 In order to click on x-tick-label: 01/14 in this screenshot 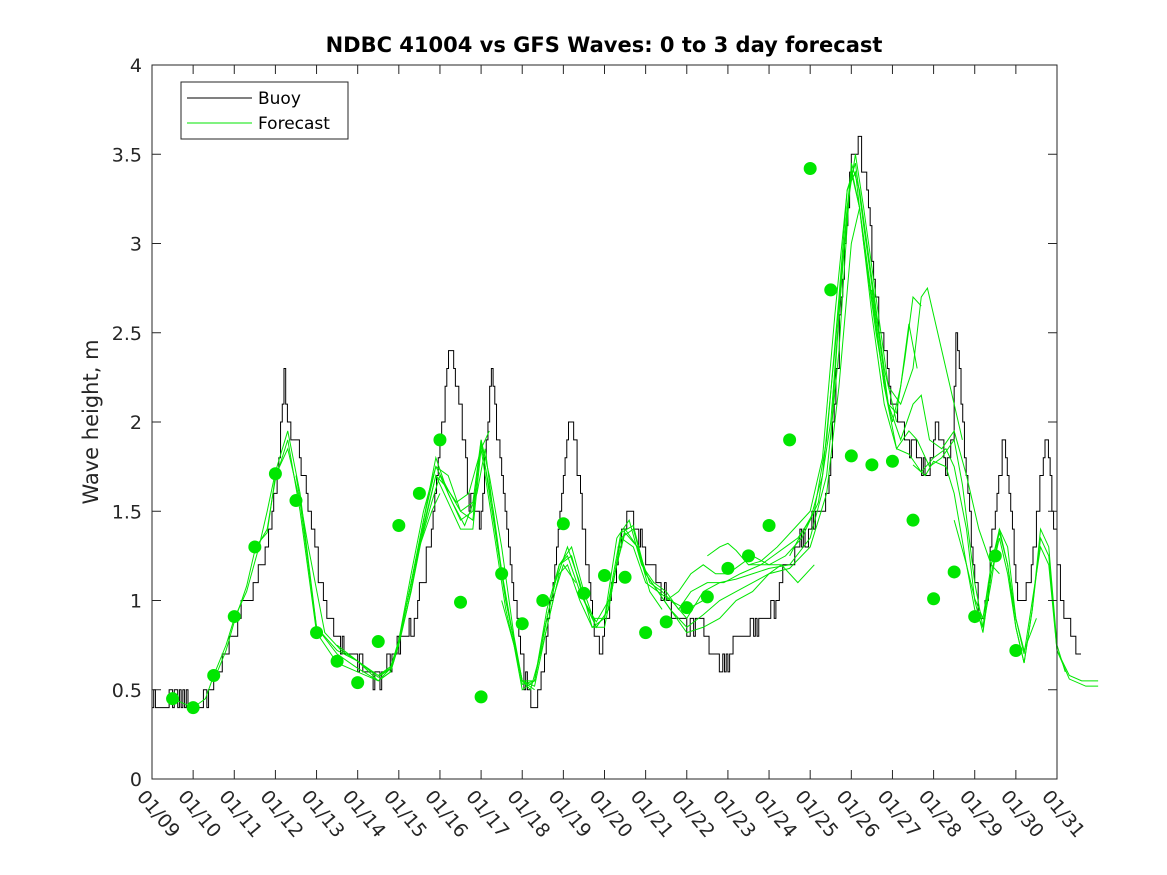, I will do `click(364, 814)`.